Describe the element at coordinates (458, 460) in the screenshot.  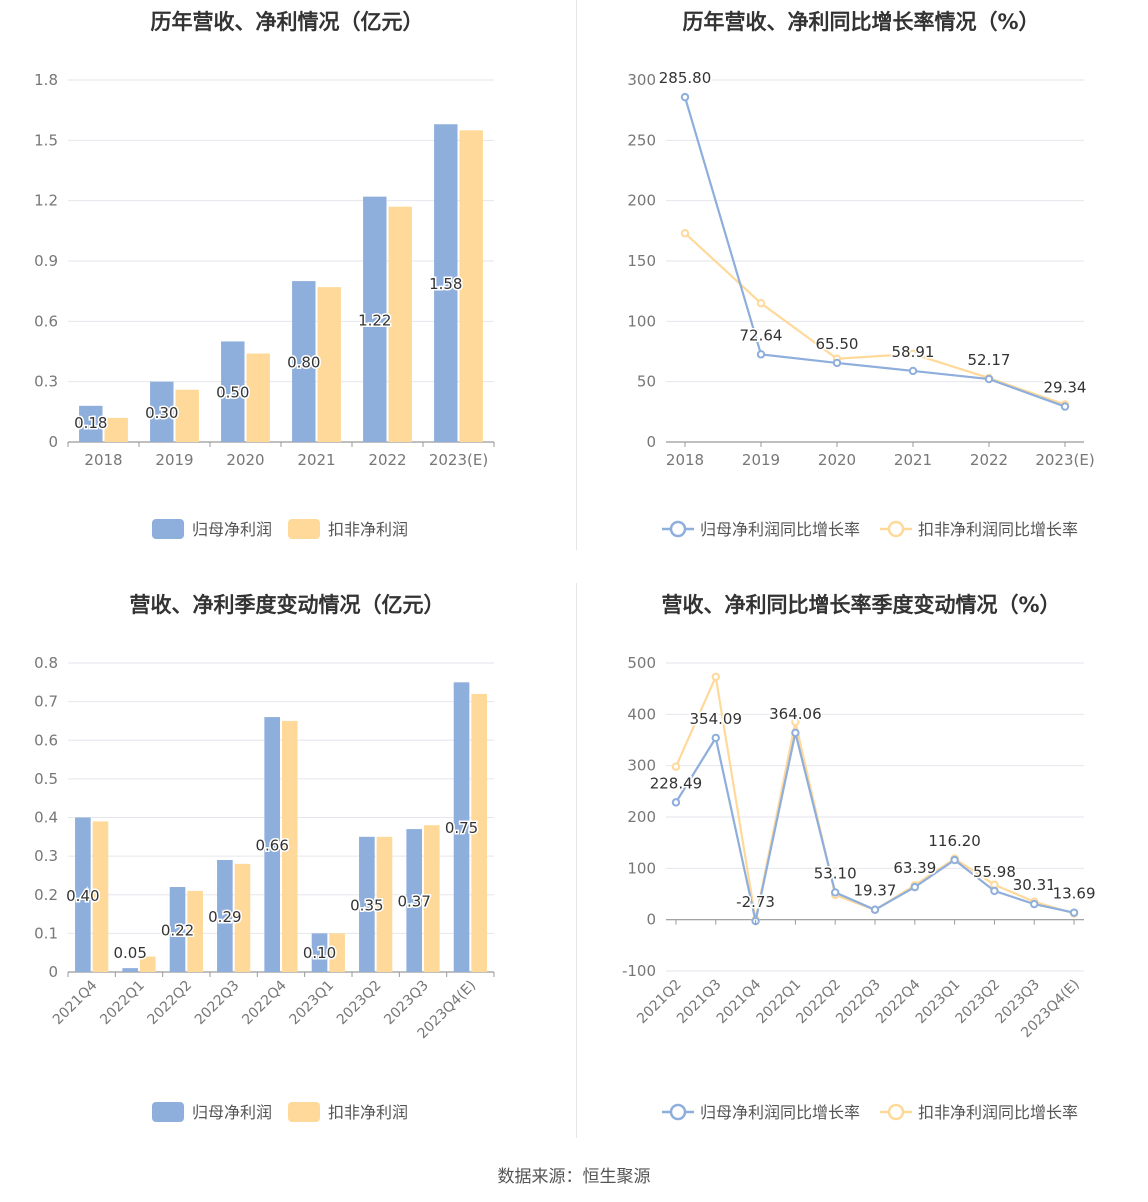
I see `x-tick-label: 2023(E)` at that location.